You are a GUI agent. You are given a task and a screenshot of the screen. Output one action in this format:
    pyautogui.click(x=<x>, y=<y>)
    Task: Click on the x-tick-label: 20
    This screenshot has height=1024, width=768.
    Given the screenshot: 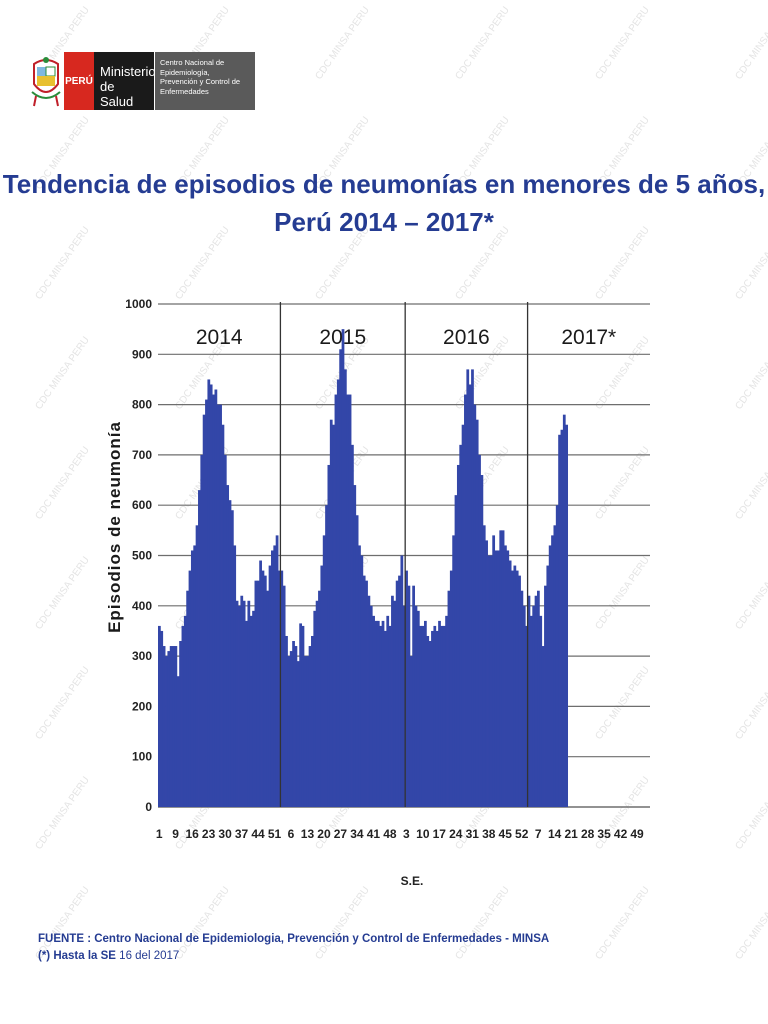 What is the action you would take?
    pyautogui.click(x=324, y=834)
    